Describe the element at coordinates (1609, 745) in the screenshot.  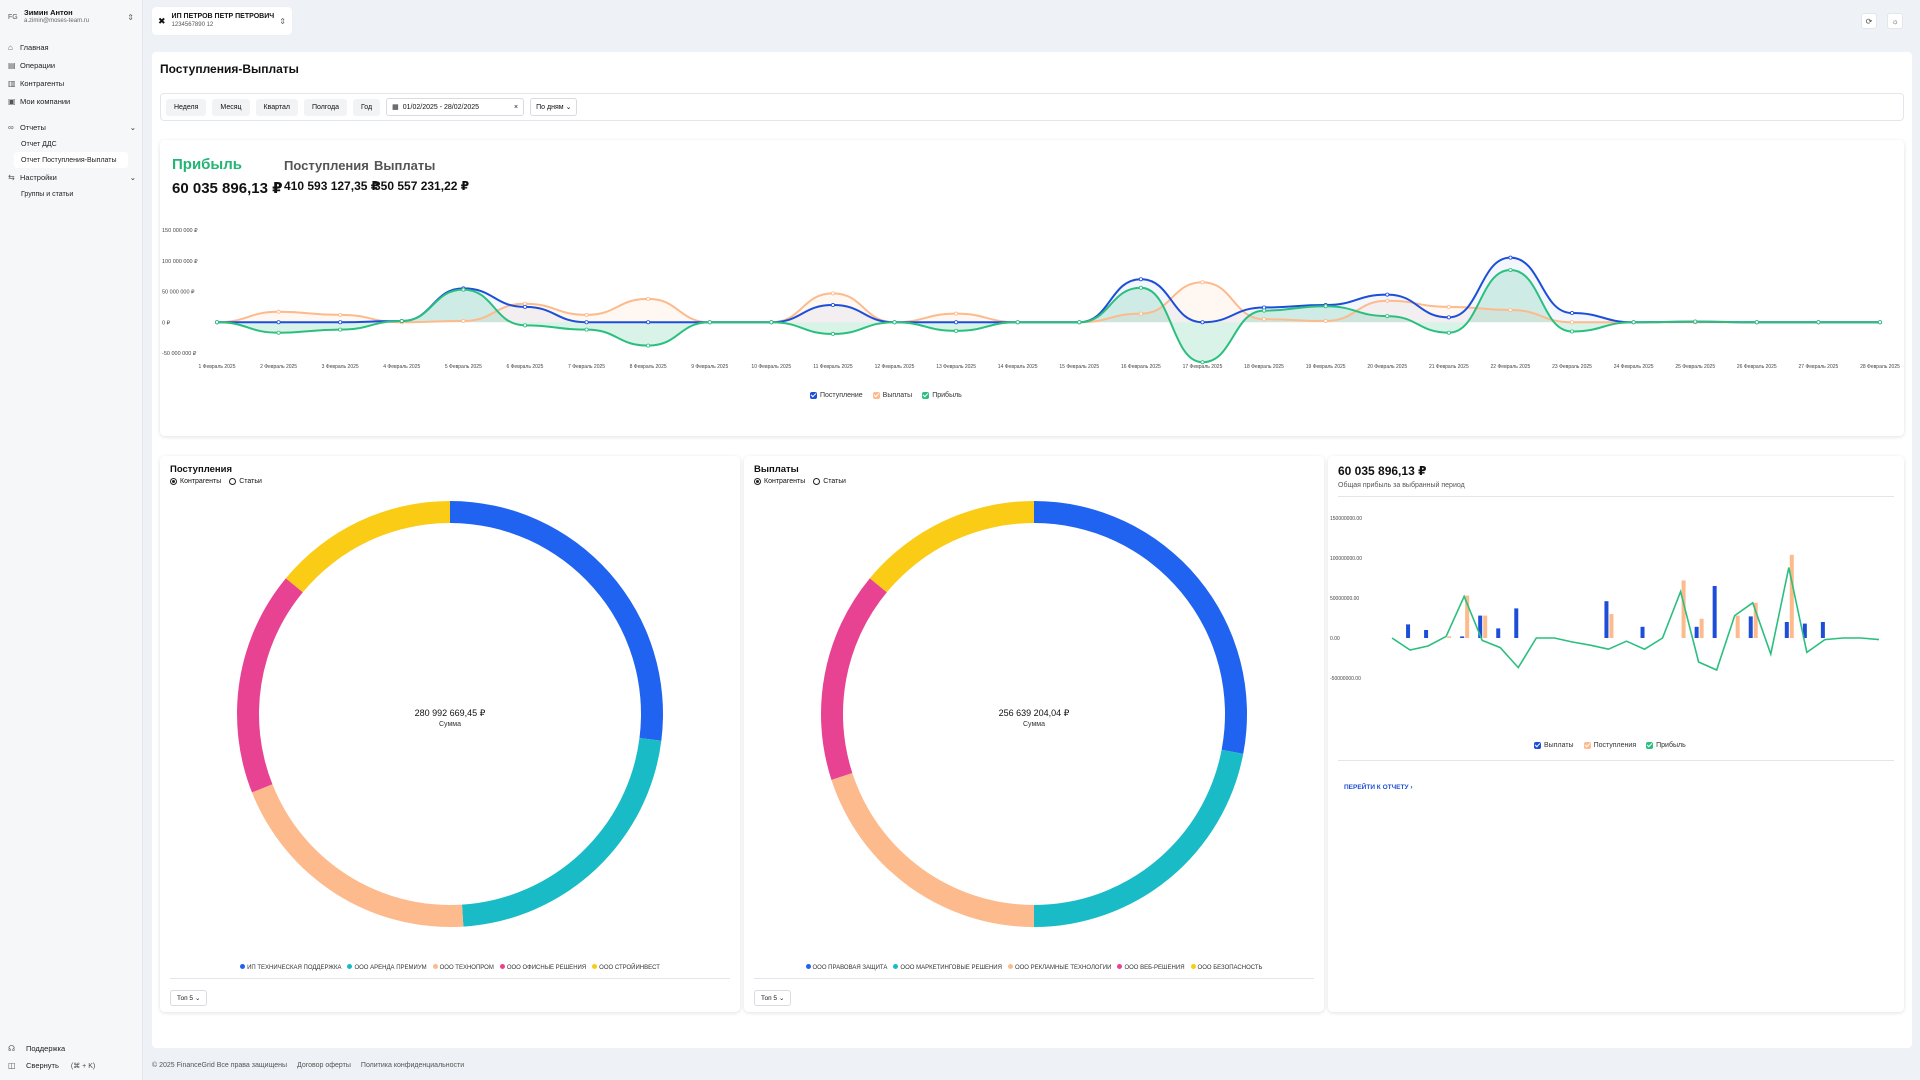
I see `legend-item-income: Поступления` at that location.